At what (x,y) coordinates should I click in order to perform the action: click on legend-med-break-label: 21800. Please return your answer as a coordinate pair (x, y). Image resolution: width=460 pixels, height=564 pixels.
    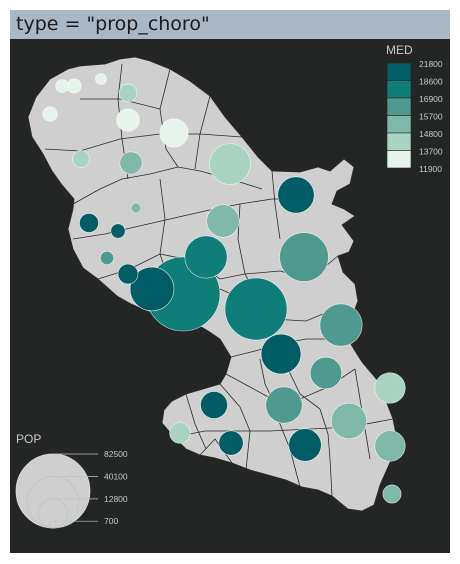
    Looking at the image, I should click on (431, 64).